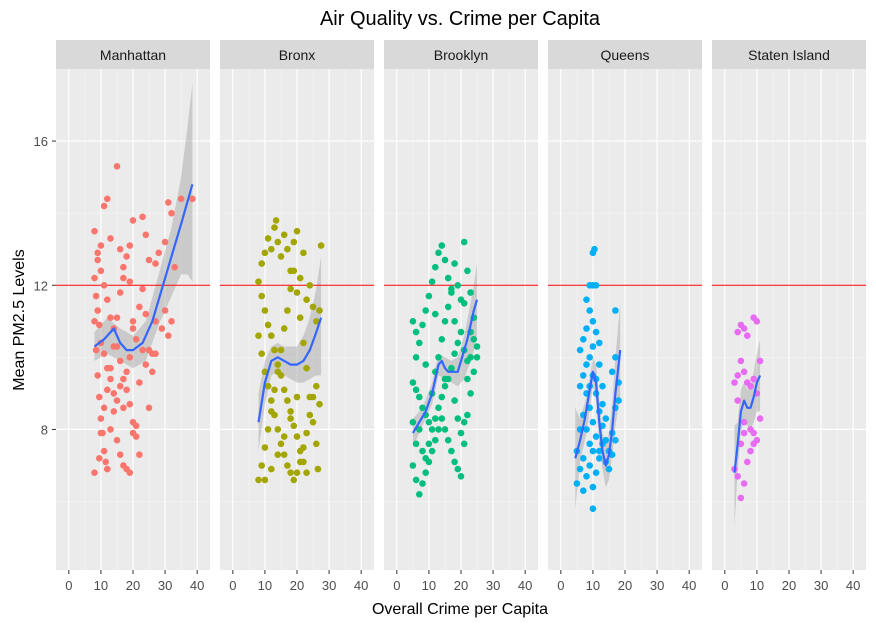 This screenshot has width=876, height=628. I want to click on y-tick-label: 8, so click(44, 429).